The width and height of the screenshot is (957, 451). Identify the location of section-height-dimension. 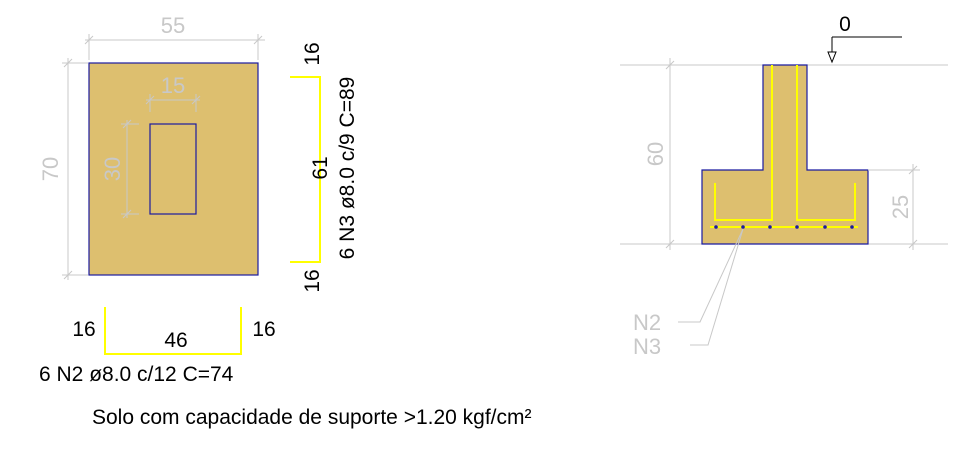
(670, 154).